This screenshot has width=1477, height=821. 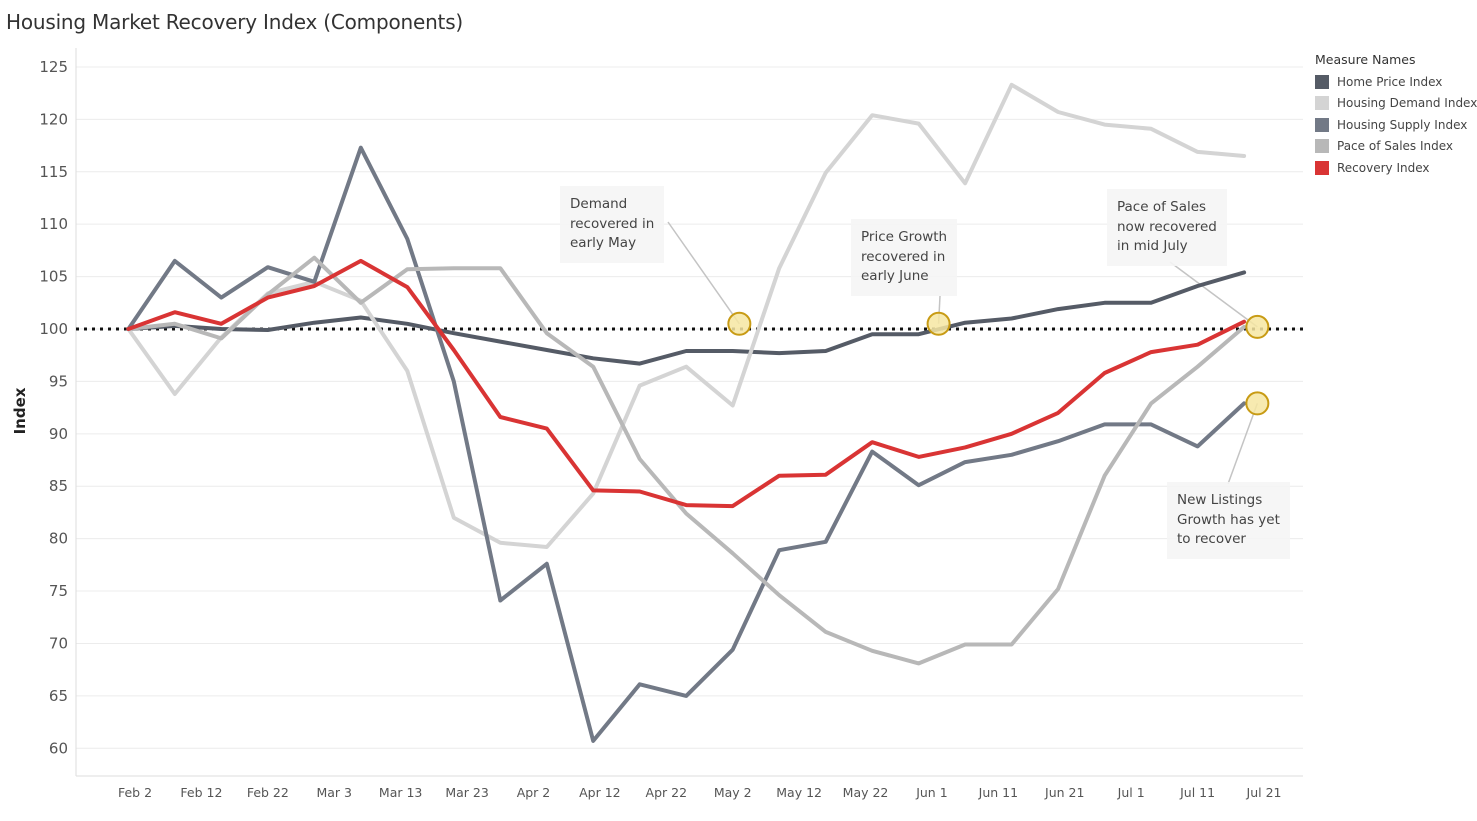 What do you see at coordinates (1264, 792) in the screenshot?
I see `x-tick-label: Jul 21` at bounding box center [1264, 792].